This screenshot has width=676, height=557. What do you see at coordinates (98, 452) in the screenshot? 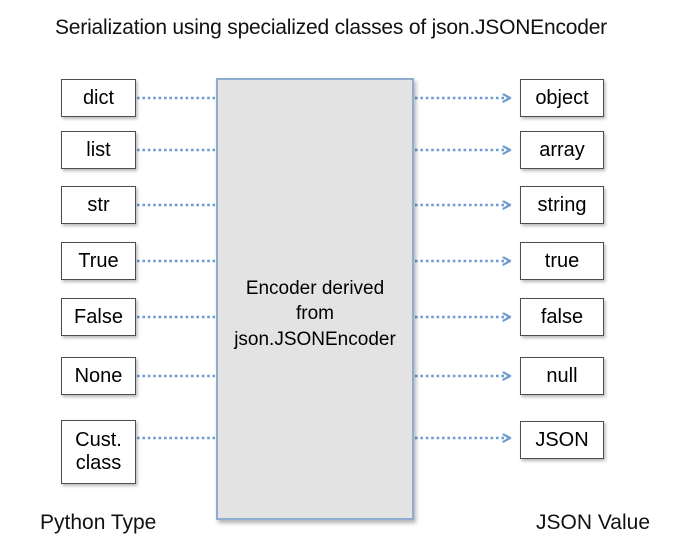
I see `python-type-box-custom-class: Cust. class` at bounding box center [98, 452].